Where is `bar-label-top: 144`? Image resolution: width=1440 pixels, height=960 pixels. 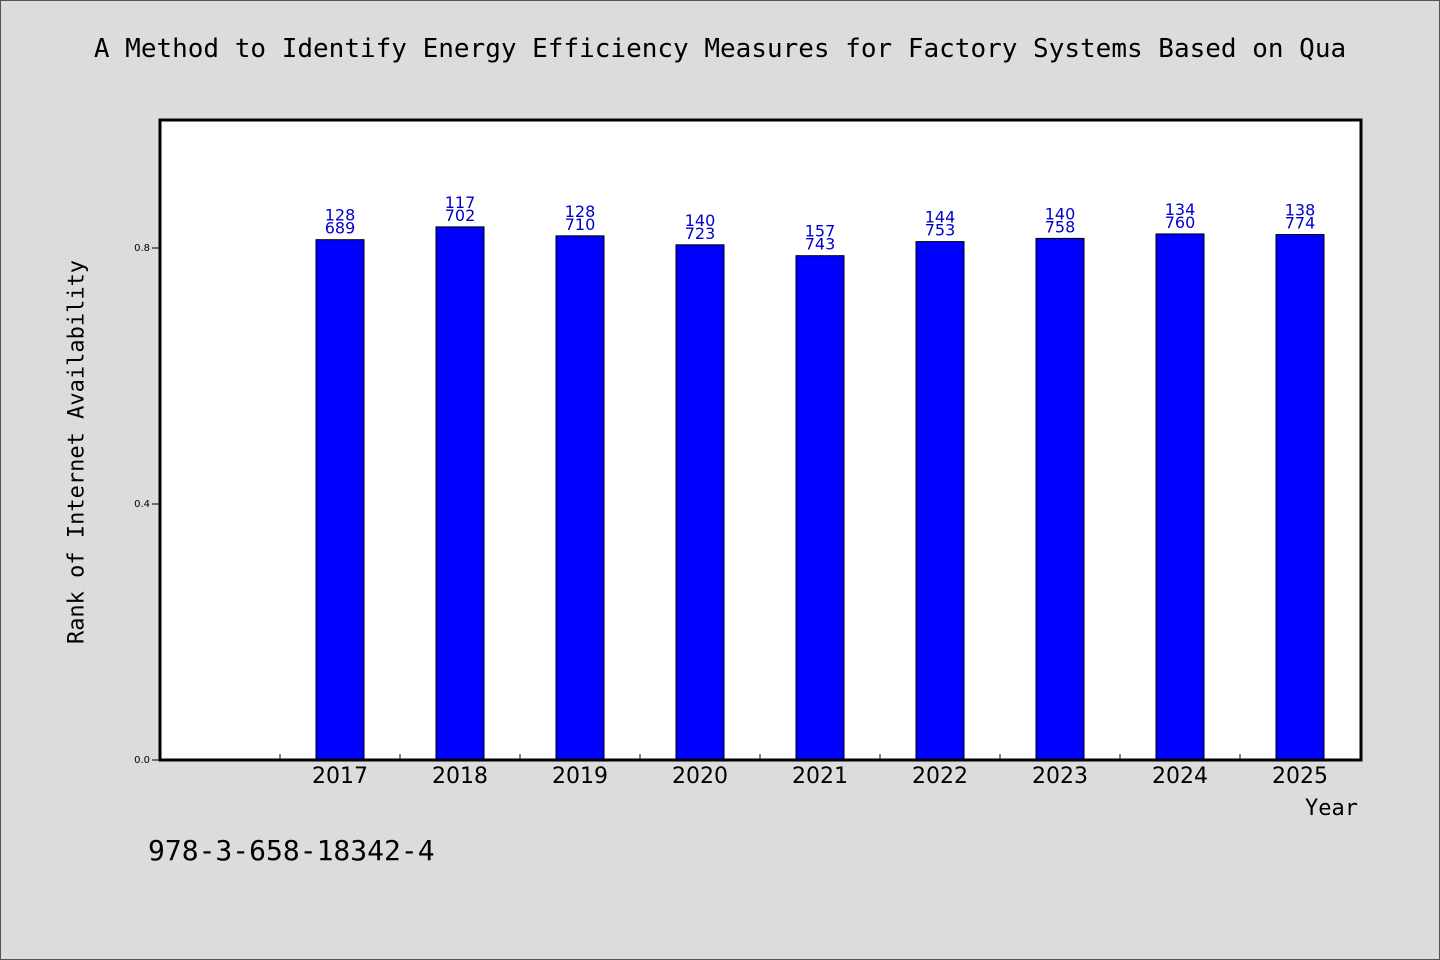 bar-label-top: 144 is located at coordinates (940, 217).